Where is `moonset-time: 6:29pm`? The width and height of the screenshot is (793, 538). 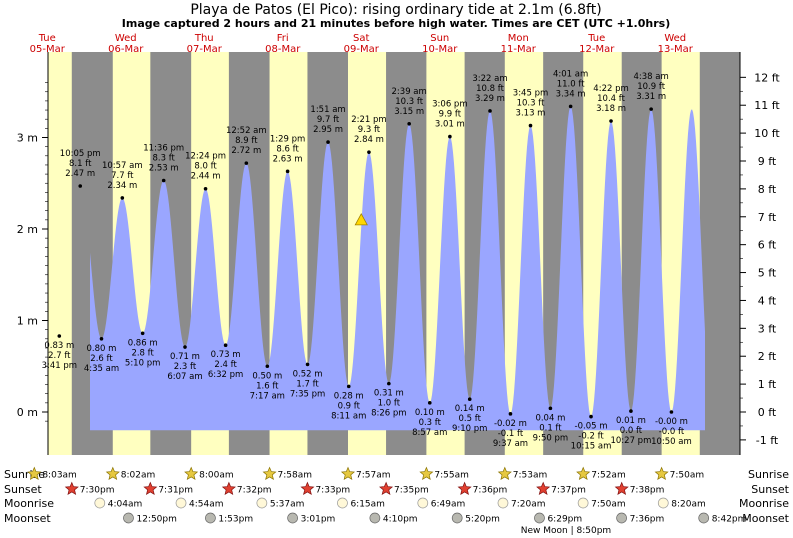
moonset-time: 6:29pm is located at coordinates (564, 520).